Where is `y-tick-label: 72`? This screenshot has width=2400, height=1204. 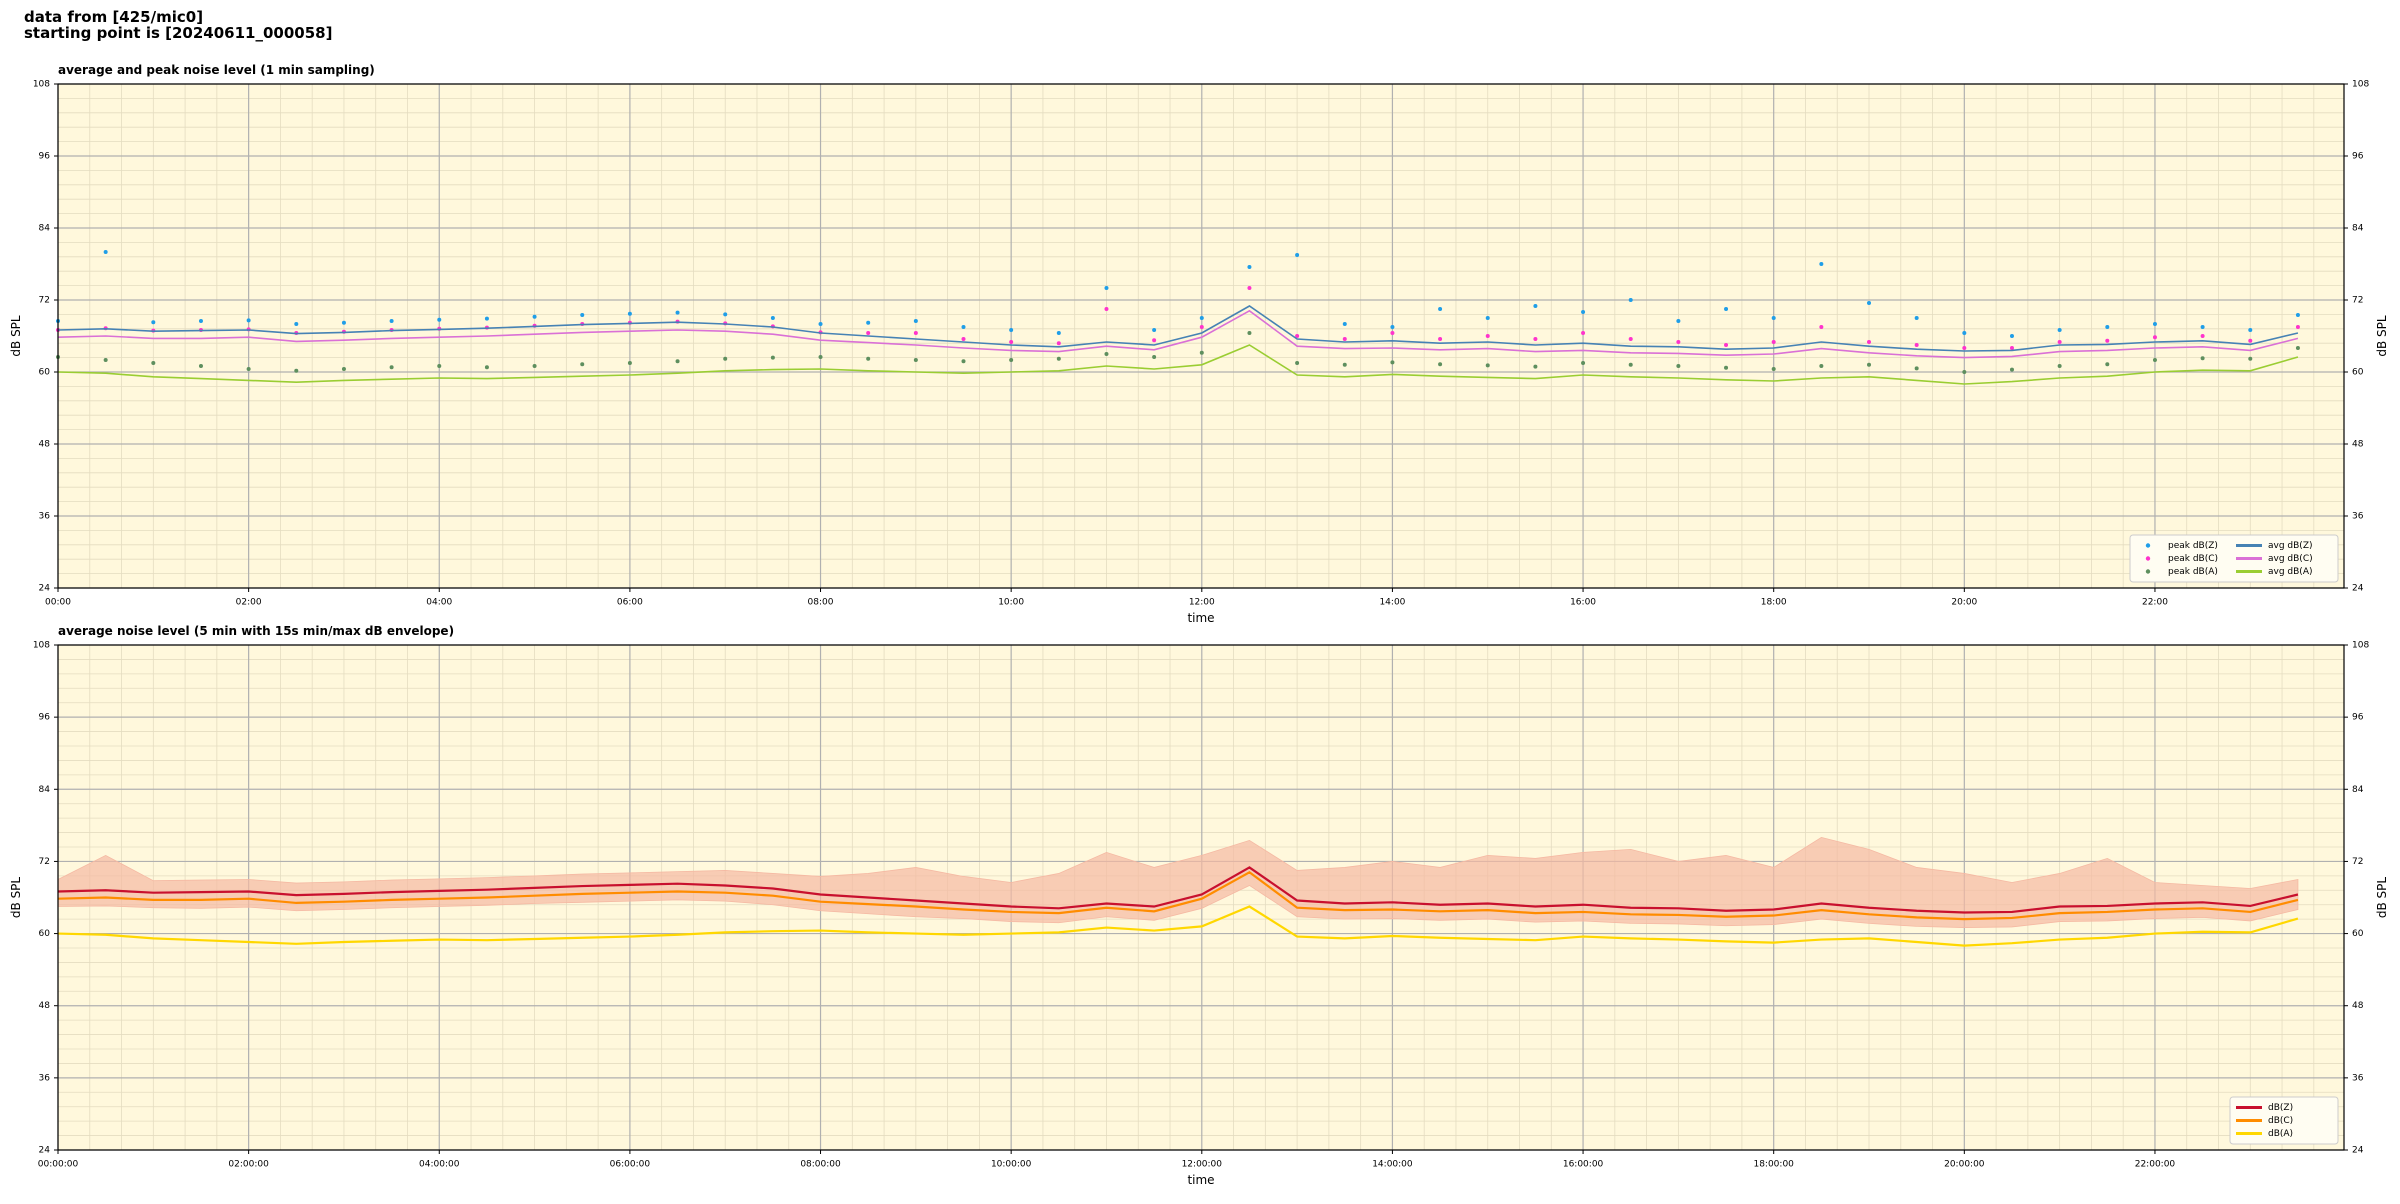 y-tick-label: 72 is located at coordinates (44, 862).